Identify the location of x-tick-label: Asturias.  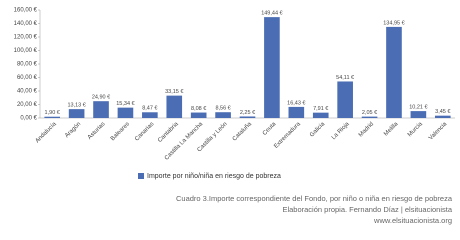
(97, 131).